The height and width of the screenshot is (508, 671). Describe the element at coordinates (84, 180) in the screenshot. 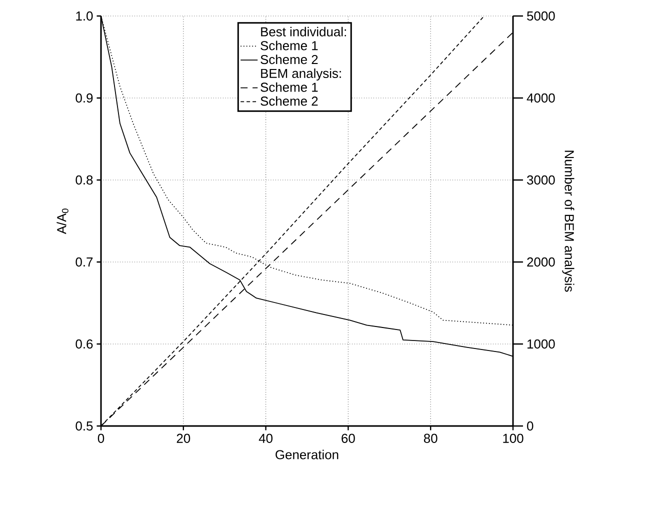

I see `y-tick-label: 0.8` at that location.